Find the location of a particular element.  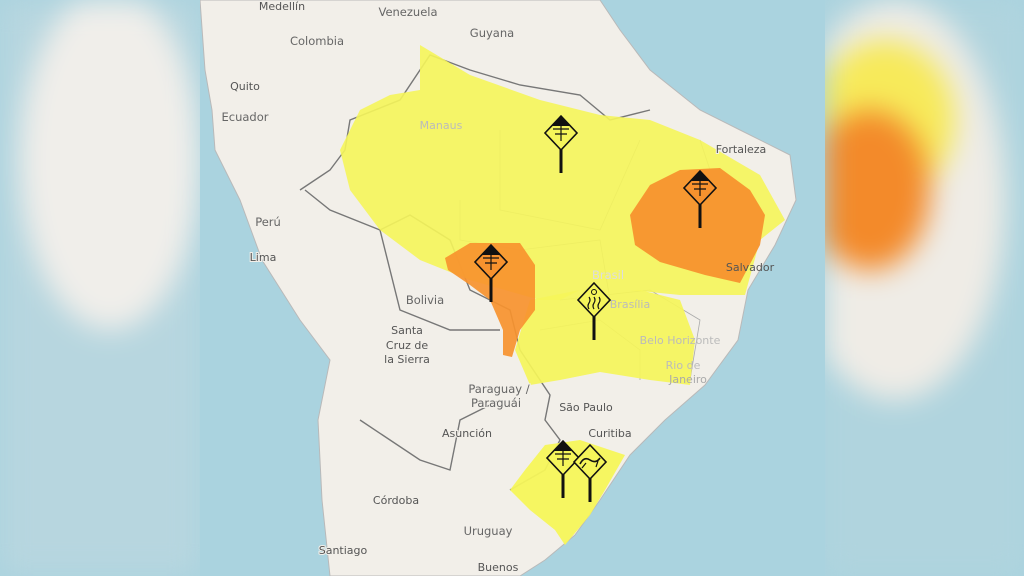

country-label: Paraguái is located at coordinates (496, 403).